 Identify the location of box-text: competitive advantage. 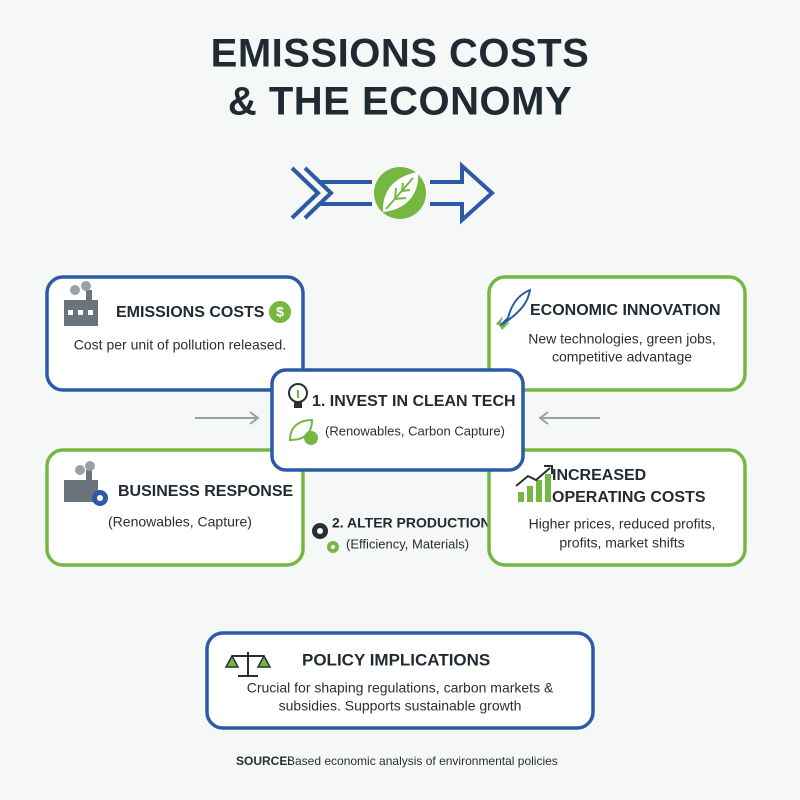
(622, 357).